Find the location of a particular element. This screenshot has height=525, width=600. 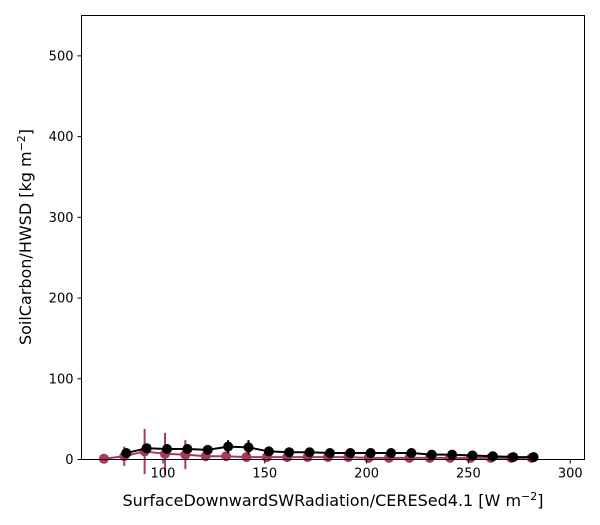

y-tick-label: 100 is located at coordinates (61, 379).